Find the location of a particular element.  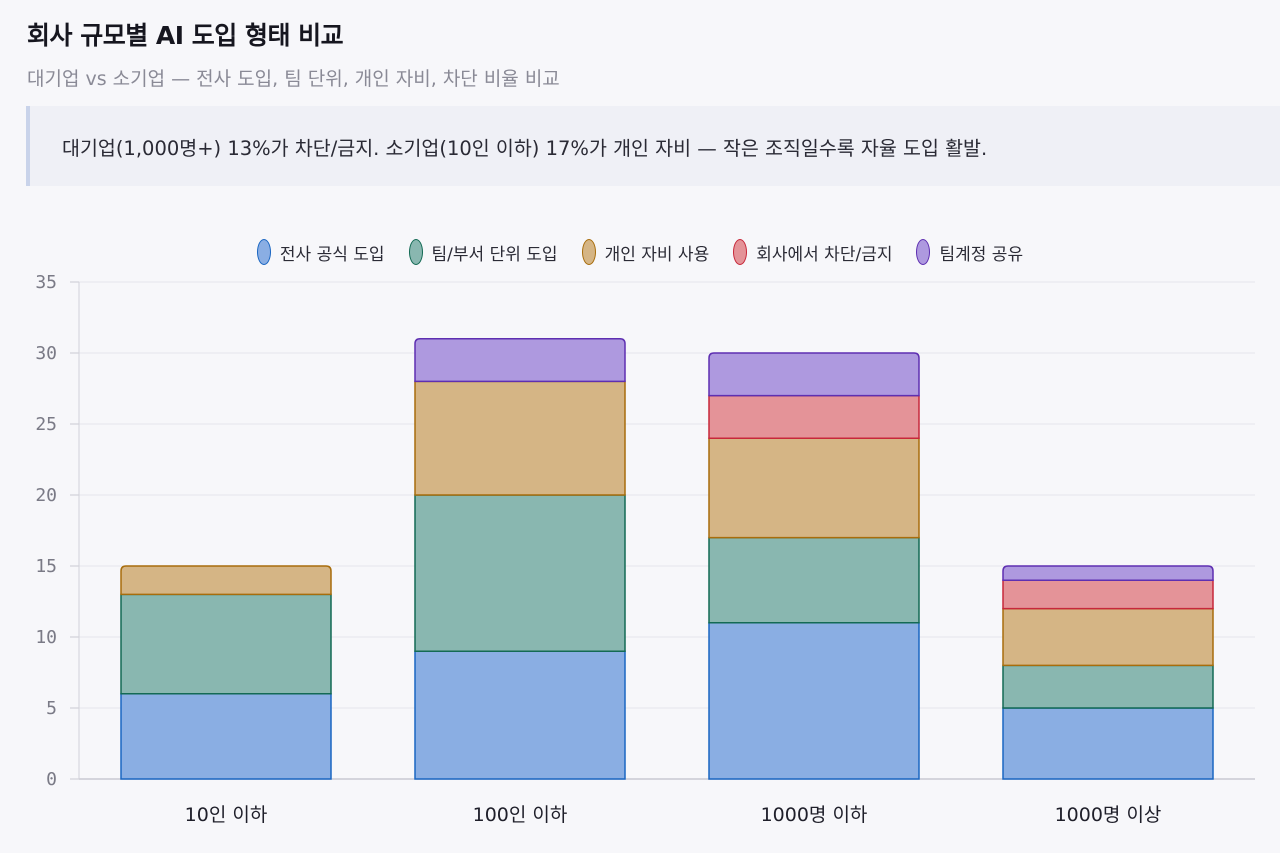

legend-label: 전사 공식 도입 is located at coordinates (332, 254).